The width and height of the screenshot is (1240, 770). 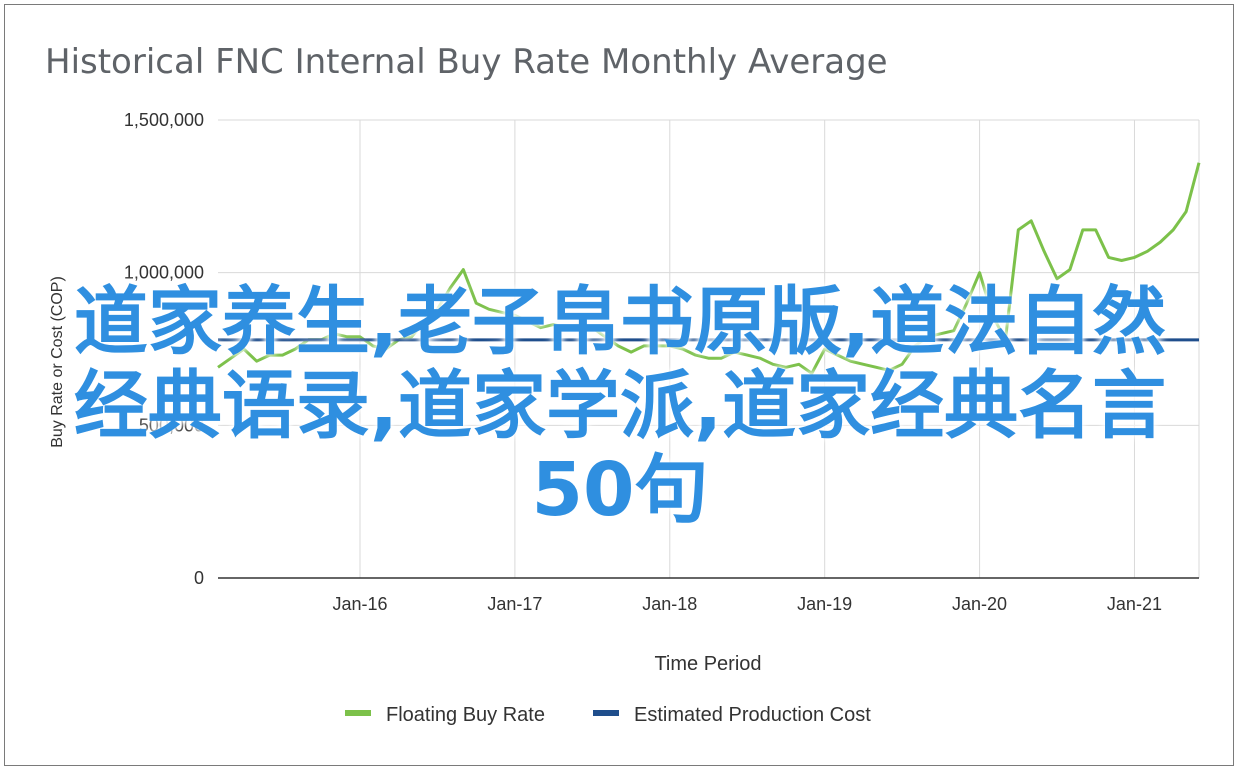 What do you see at coordinates (57, 362) in the screenshot?
I see `y-axis-label: Buy Rate or Cost (COP)` at bounding box center [57, 362].